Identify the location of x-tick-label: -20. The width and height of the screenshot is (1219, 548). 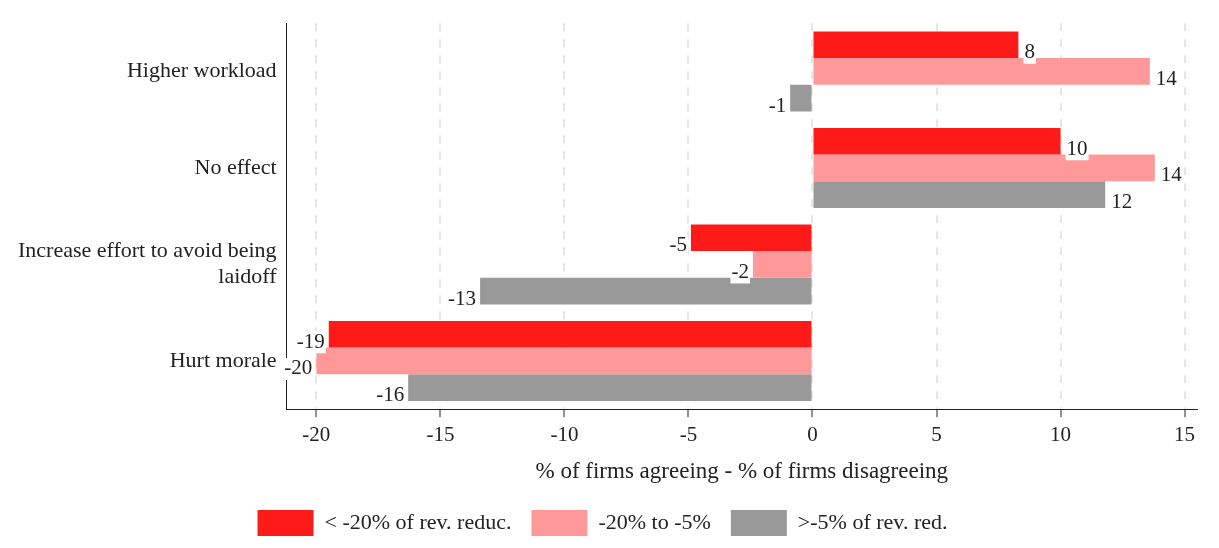
(316, 434).